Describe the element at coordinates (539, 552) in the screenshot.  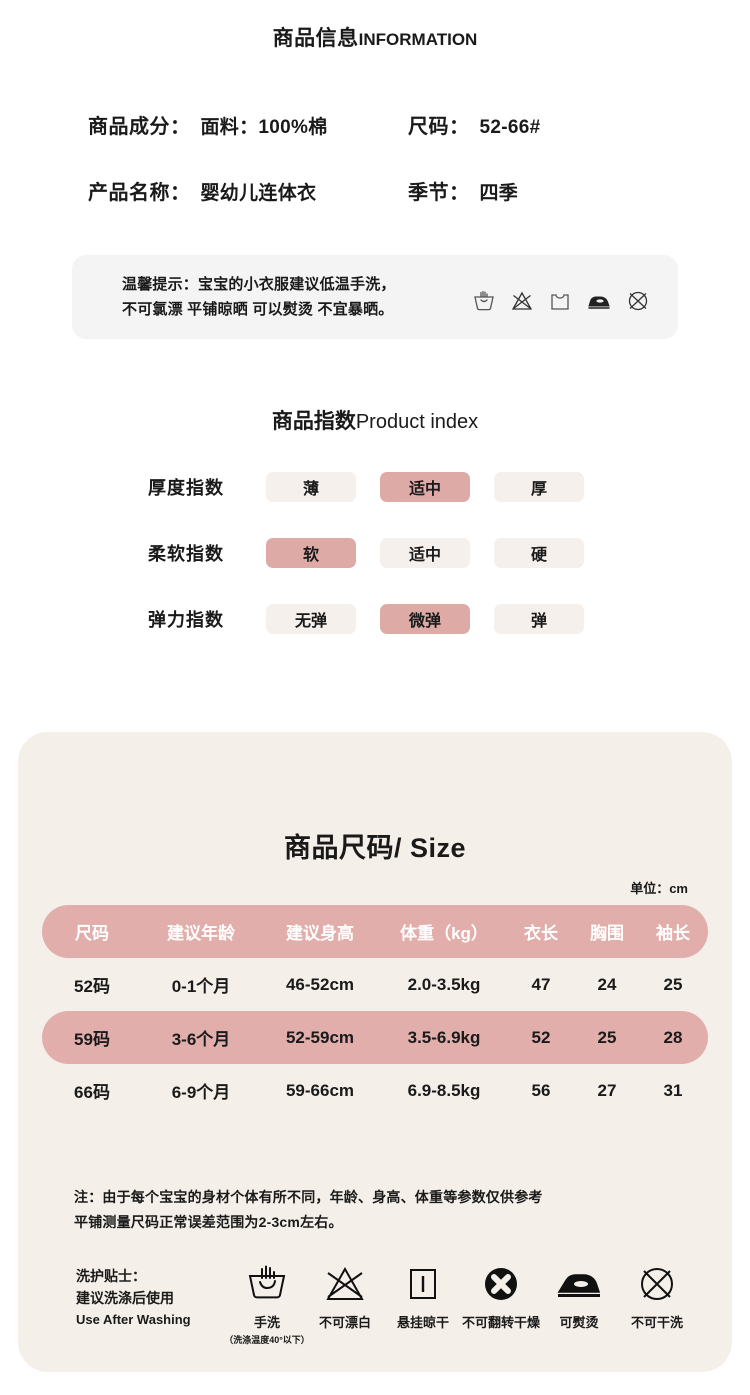
I see `index-option: 硬` at that location.